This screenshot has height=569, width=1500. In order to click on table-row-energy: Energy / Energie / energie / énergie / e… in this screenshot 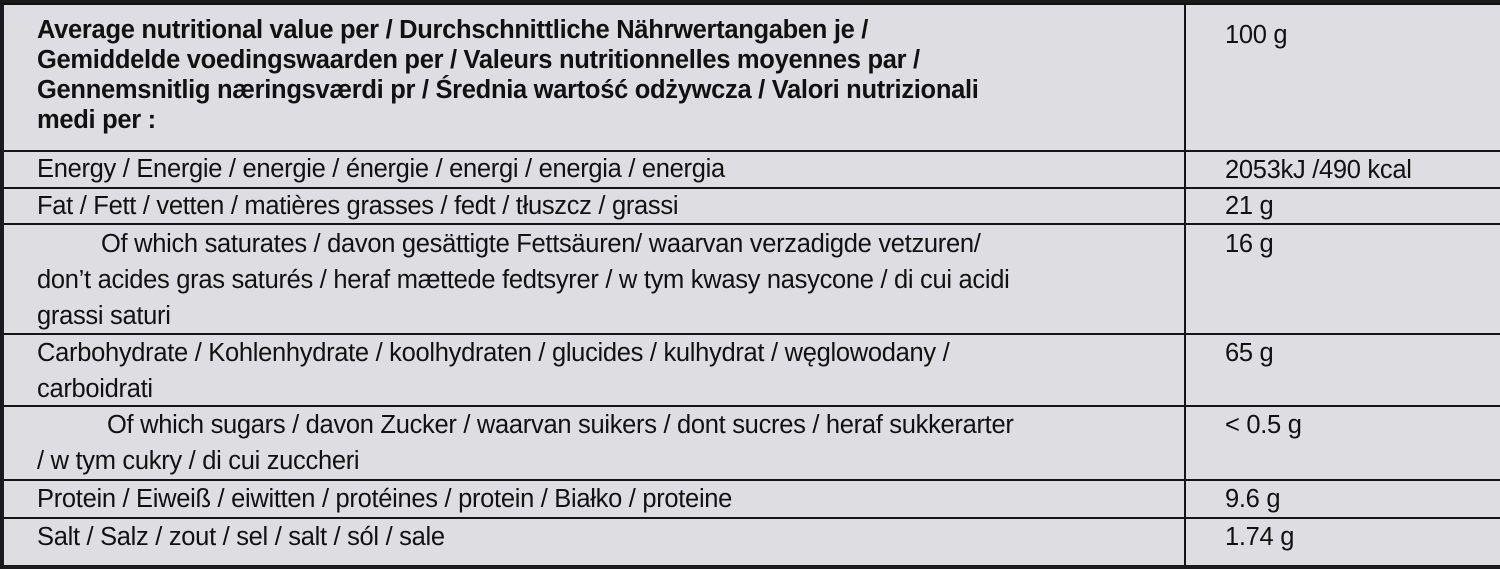, I will do `click(752, 170)`.